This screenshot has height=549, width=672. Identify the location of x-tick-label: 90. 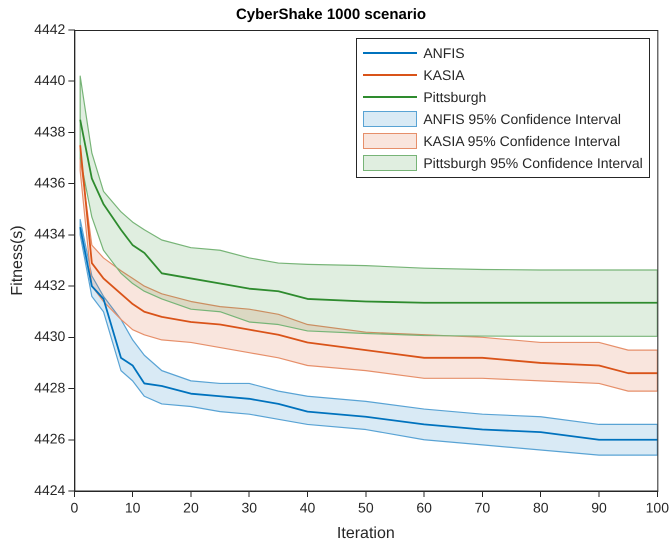
(599, 507).